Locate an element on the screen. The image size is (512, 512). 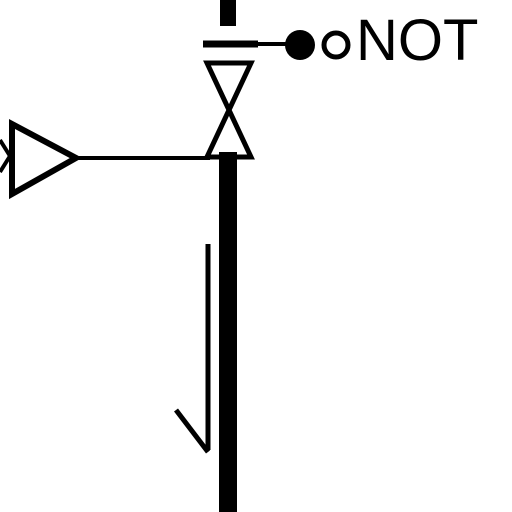
valve-bowtie-icon is located at coordinates (229, 110).